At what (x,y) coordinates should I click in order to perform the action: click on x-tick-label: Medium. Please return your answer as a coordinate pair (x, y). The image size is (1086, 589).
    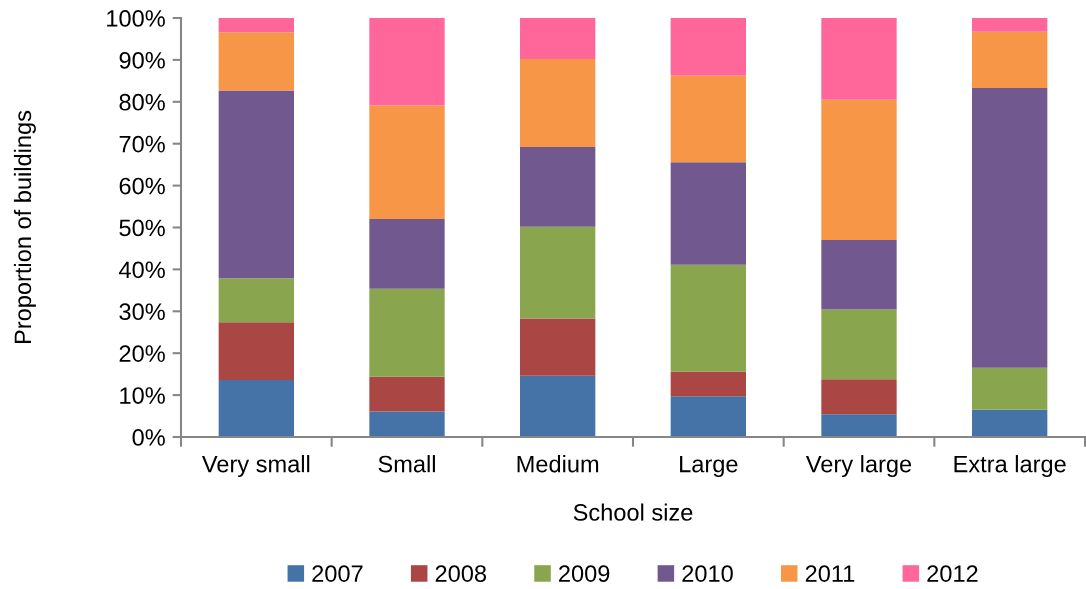
    Looking at the image, I should click on (558, 464).